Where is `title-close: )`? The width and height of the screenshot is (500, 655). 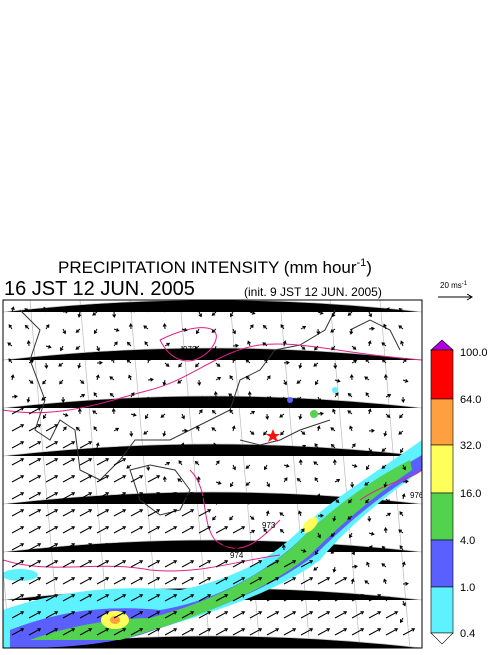
title-close: ) is located at coordinates (369, 267).